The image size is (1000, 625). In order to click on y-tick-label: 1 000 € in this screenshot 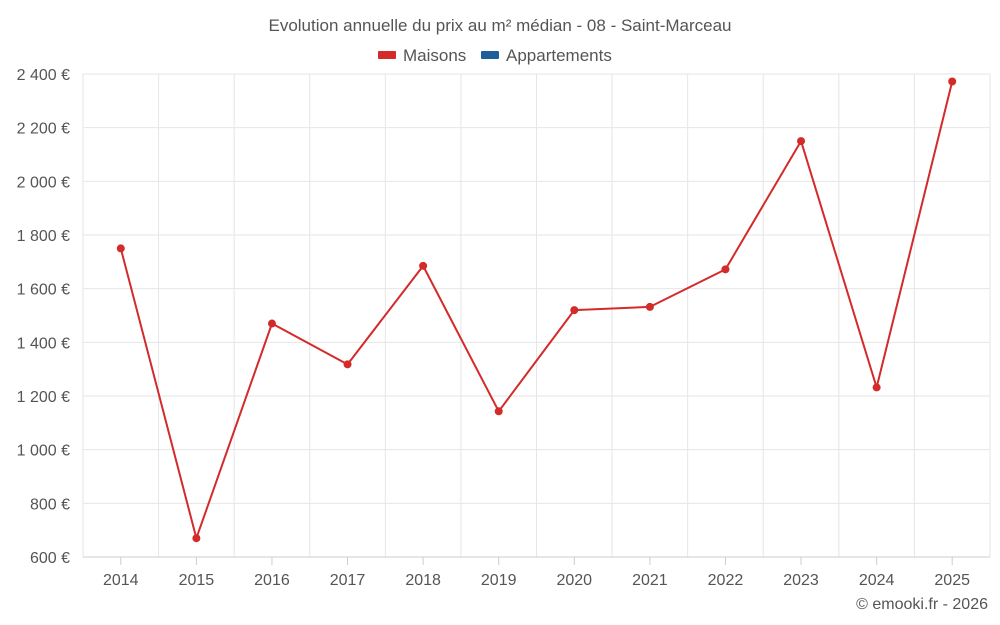, I will do `click(43, 451)`.